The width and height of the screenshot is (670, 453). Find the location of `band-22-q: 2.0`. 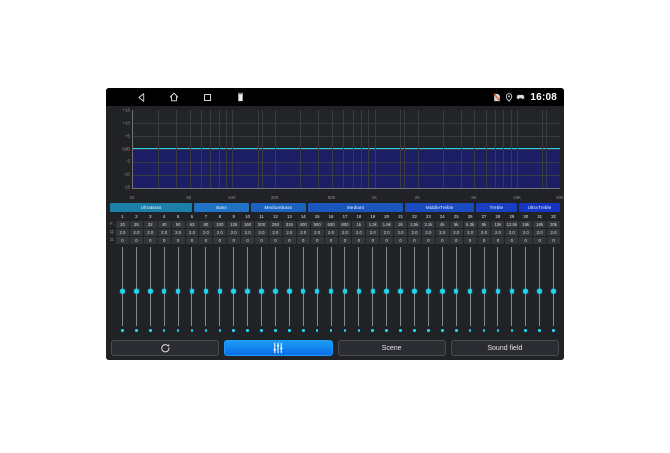

band-22-q: 2.0 is located at coordinates (414, 232).